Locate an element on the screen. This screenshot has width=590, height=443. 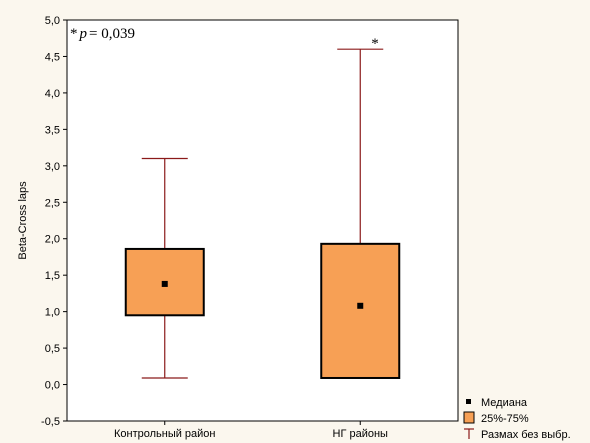
y-tick-label: 5,0 is located at coordinates (52, 21).